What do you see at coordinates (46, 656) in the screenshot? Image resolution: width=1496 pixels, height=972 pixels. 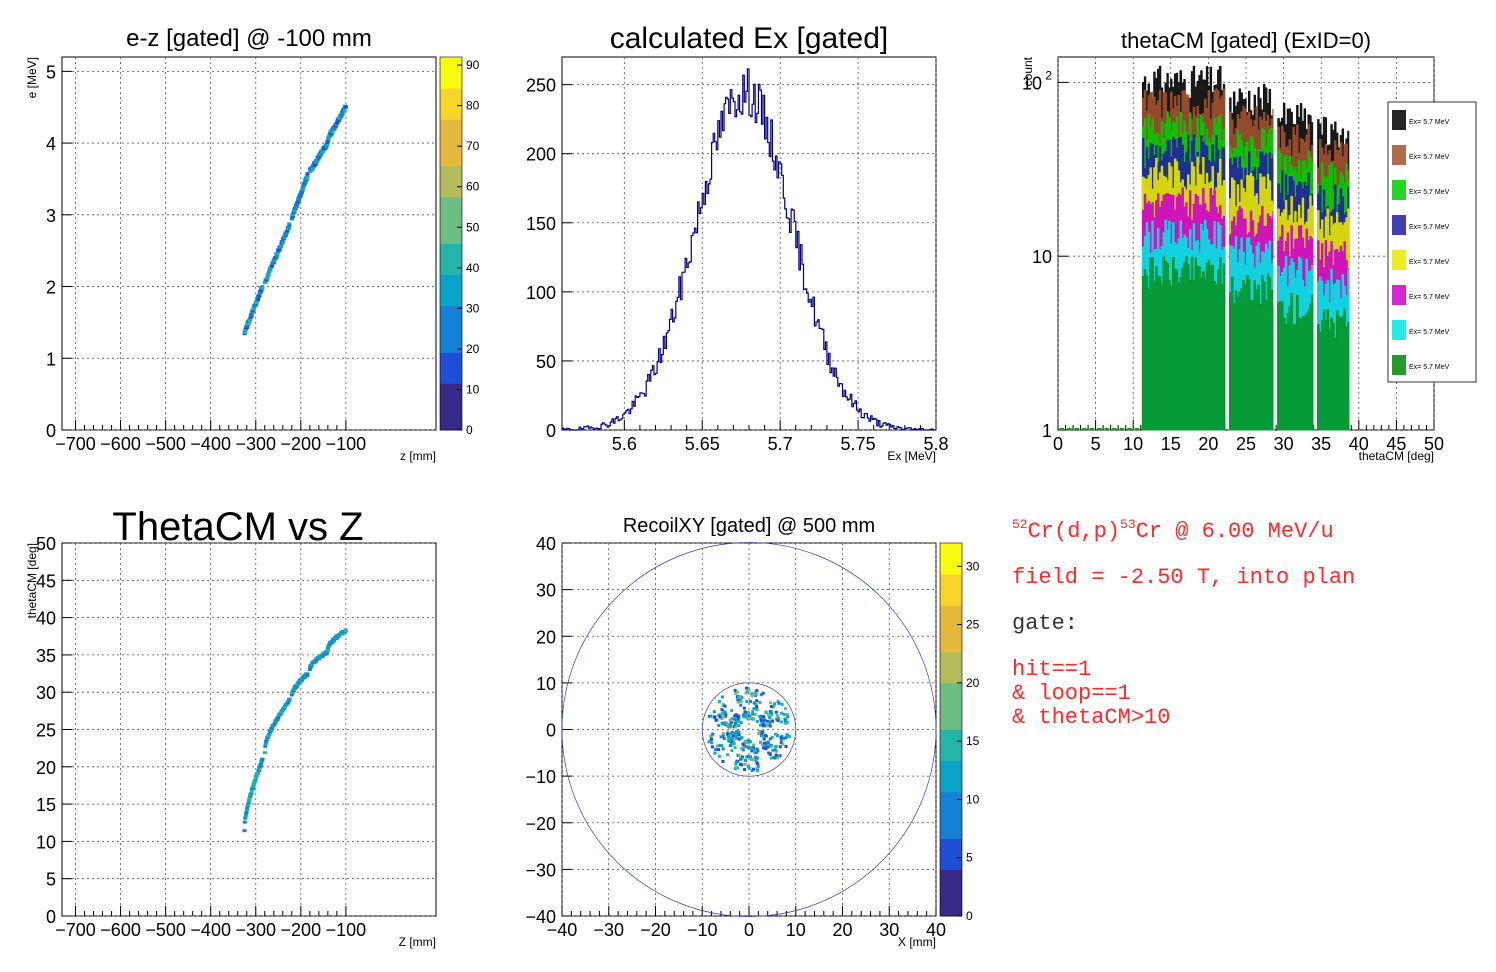 I see `thz-ytick-label: 35` at bounding box center [46, 656].